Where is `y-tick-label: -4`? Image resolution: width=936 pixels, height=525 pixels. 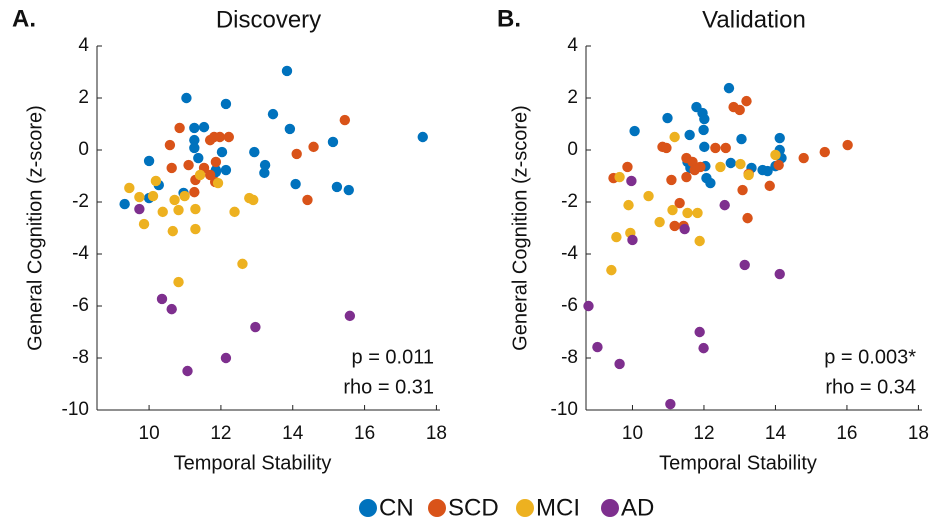 y-tick-label: -4 is located at coordinates (80, 253).